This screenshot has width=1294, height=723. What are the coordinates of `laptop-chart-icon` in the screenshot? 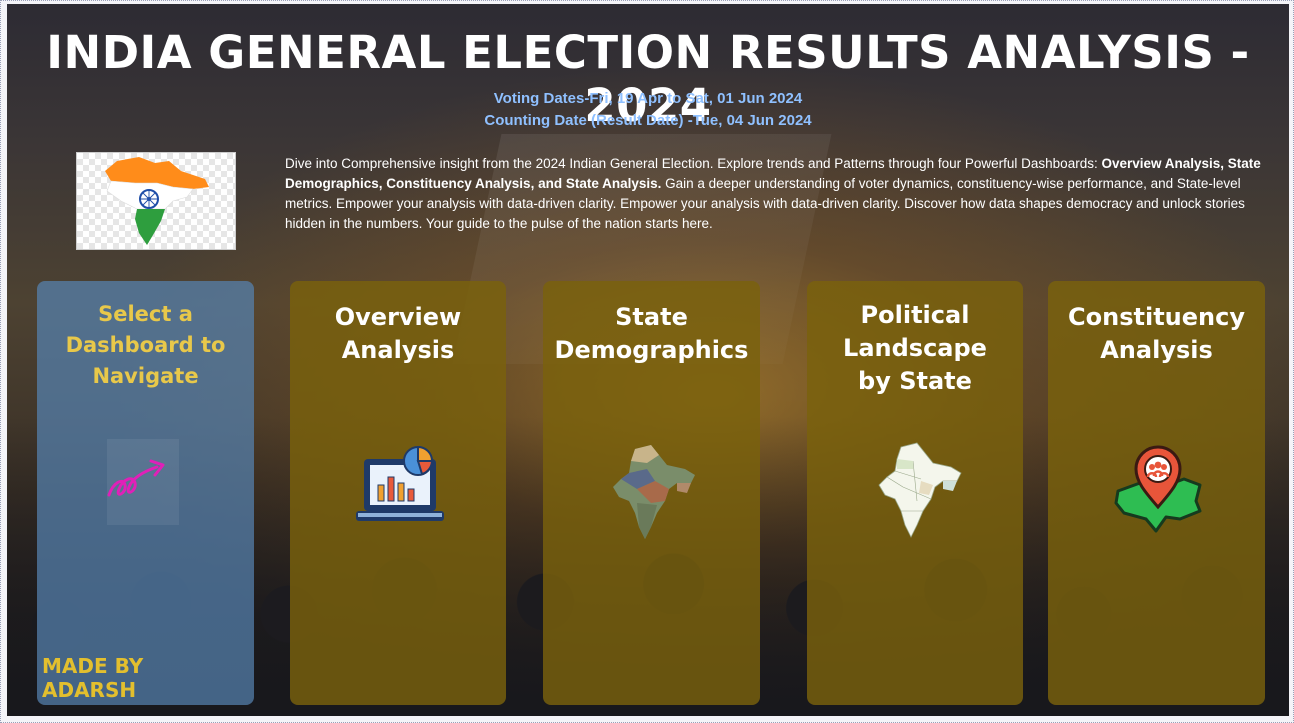 It's located at (400, 486).